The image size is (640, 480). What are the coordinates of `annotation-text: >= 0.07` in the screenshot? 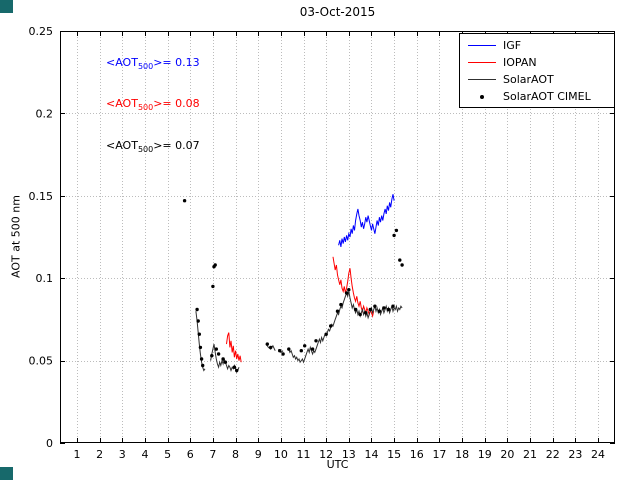 It's located at (176, 145).